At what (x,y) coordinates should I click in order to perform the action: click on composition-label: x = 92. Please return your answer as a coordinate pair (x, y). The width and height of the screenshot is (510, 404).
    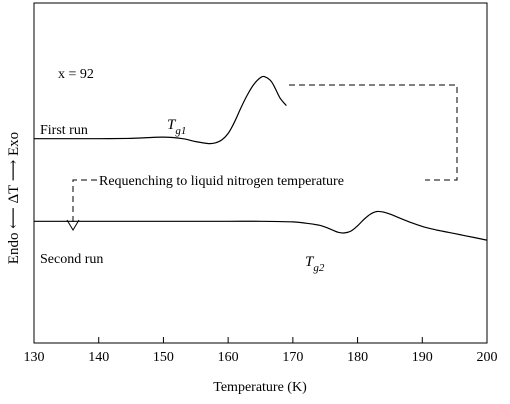
    Looking at the image, I should click on (76, 74).